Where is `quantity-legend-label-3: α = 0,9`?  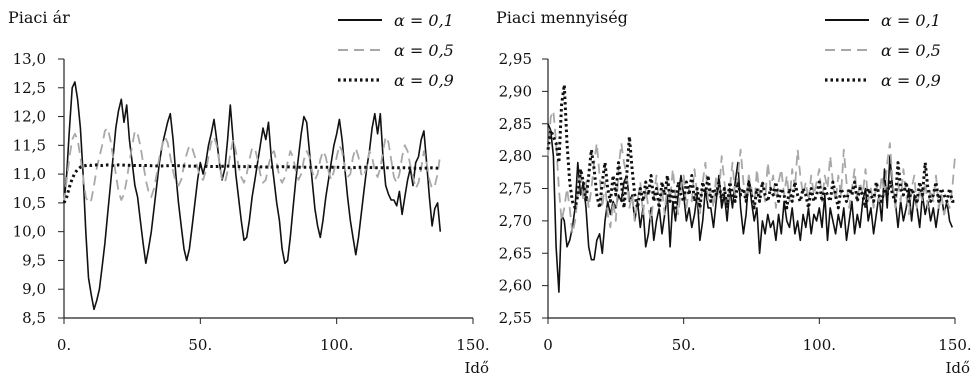
quantity-legend-label-3: α = 0,9 is located at coordinates (911, 80).